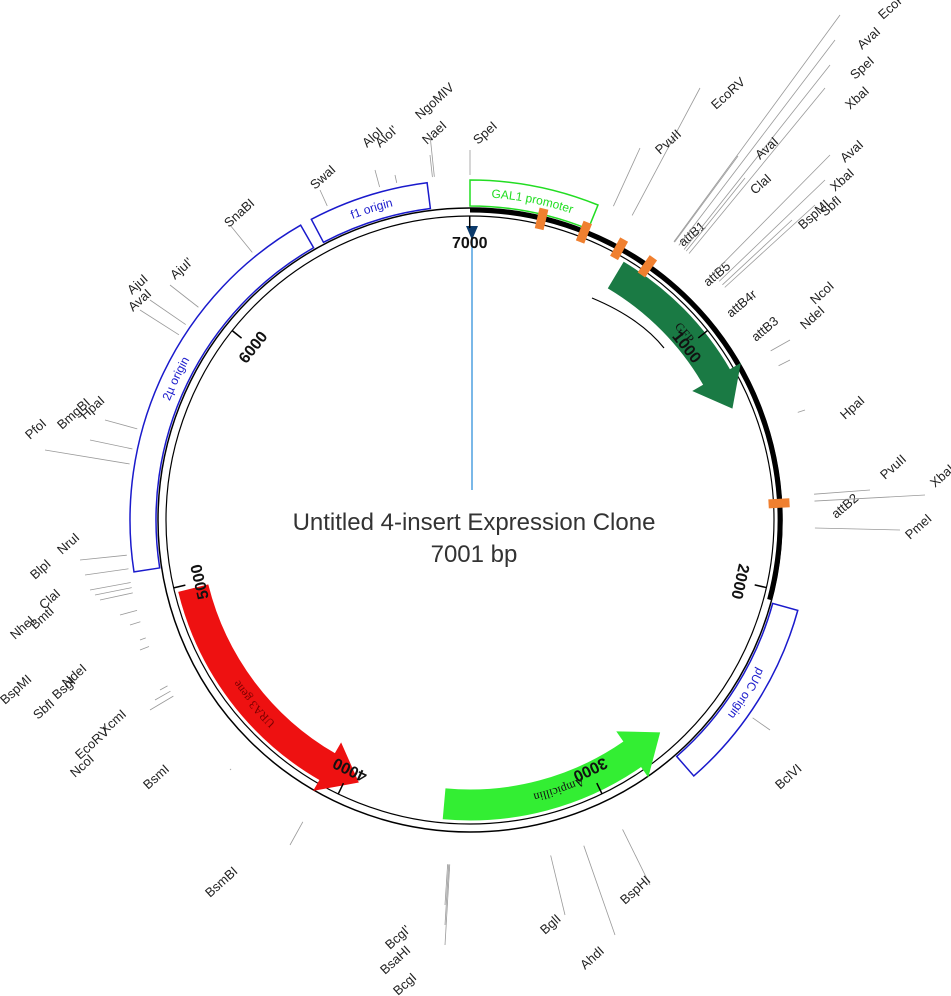  What do you see at coordinates (635, 889) in the screenshot?
I see `restriction-site-bsphi-19: BspHI` at bounding box center [635, 889].